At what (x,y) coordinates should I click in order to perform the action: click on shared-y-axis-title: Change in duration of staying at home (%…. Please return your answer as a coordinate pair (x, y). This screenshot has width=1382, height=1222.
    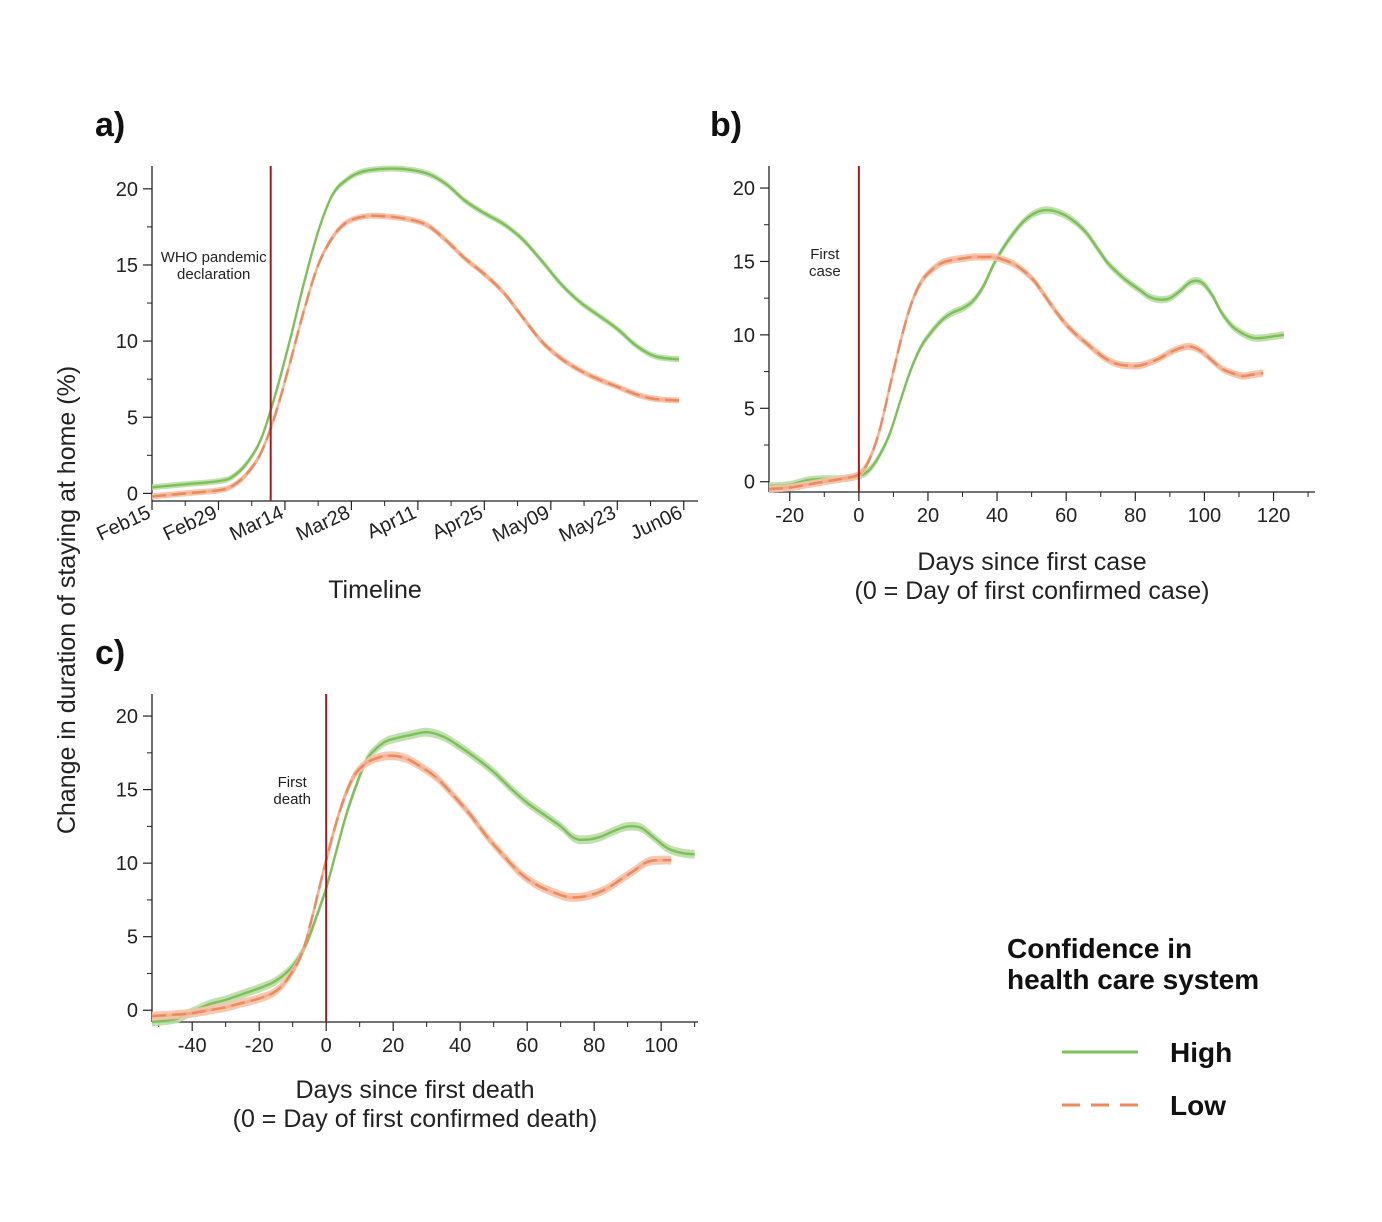
    Looking at the image, I should click on (67, 600).